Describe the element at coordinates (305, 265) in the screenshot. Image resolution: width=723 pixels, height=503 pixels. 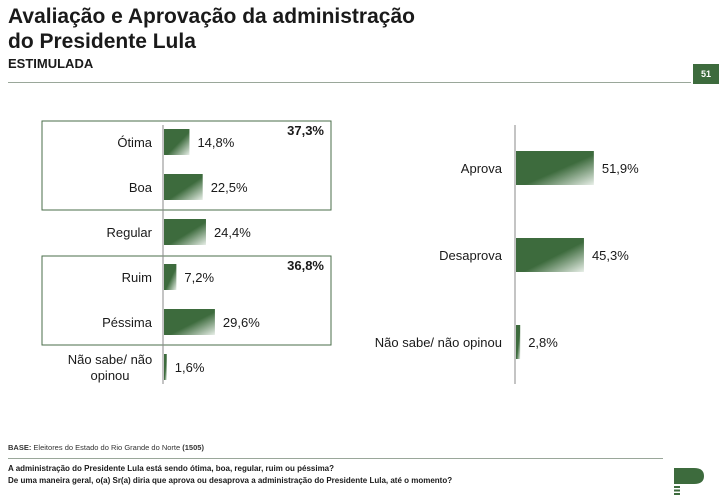
I see `group-total-label-2: 36,8%` at that location.